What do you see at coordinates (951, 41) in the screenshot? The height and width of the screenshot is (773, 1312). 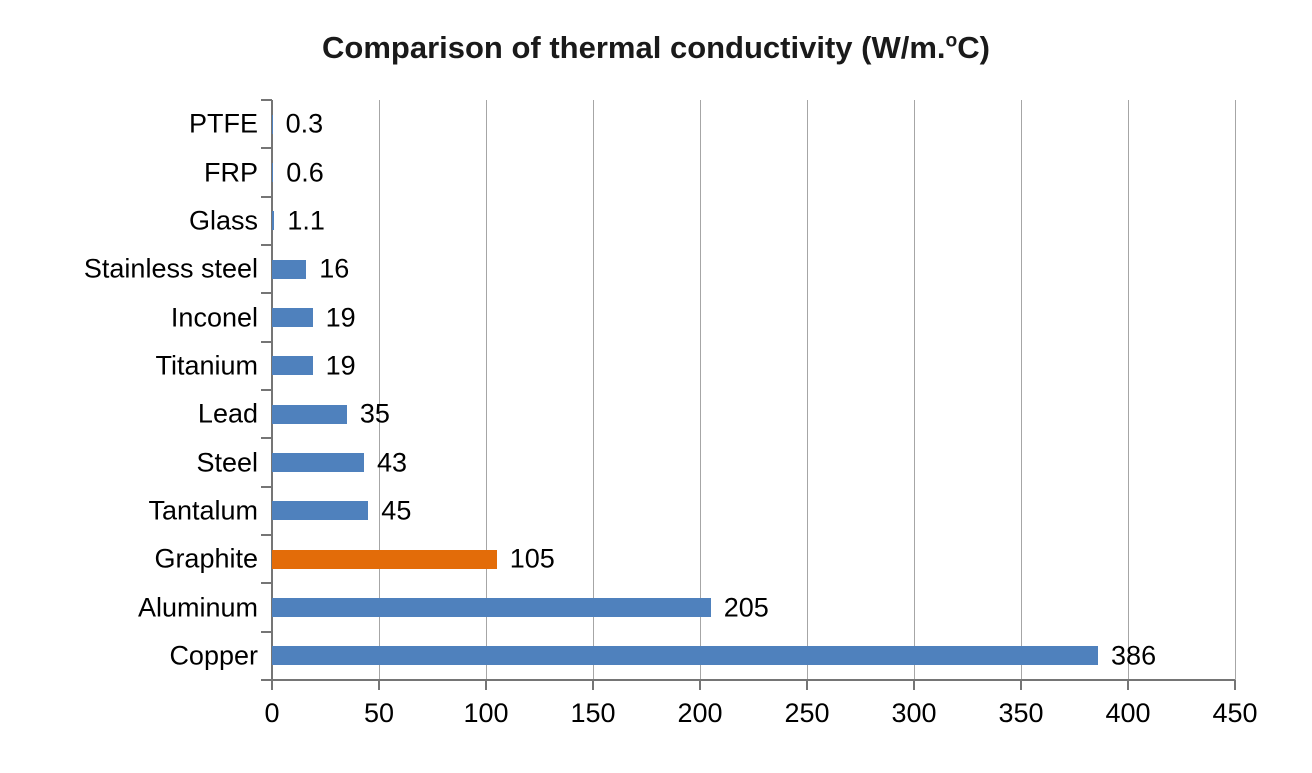 I see `chart-title-superscript: o` at bounding box center [951, 41].